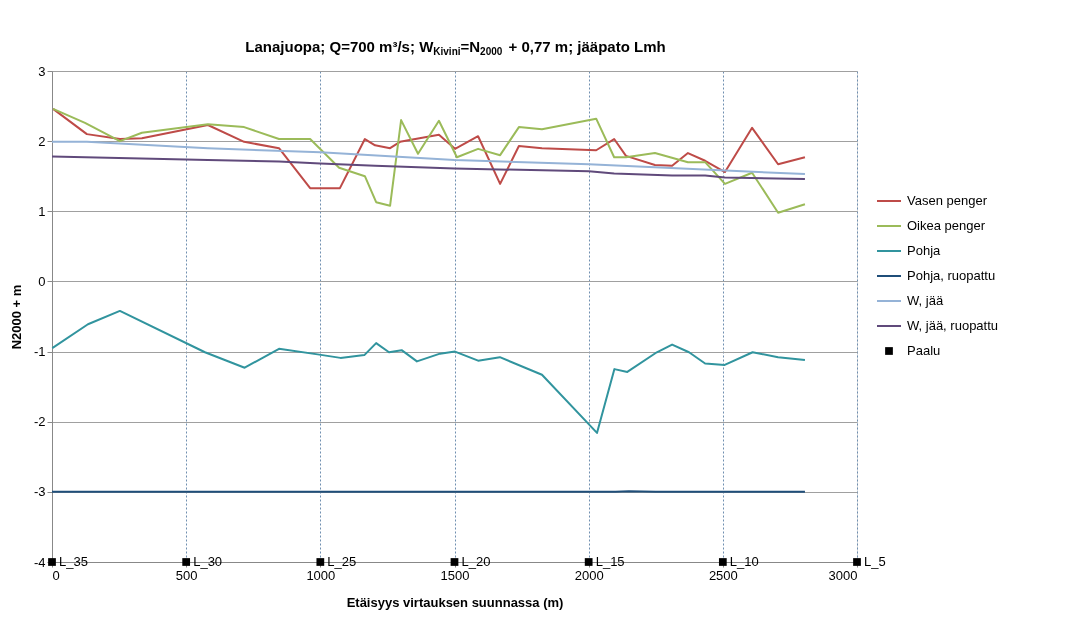 The width and height of the screenshot is (1065, 621). Describe the element at coordinates (39, 492) in the screenshot. I see `y-tick-label: -3` at that location.